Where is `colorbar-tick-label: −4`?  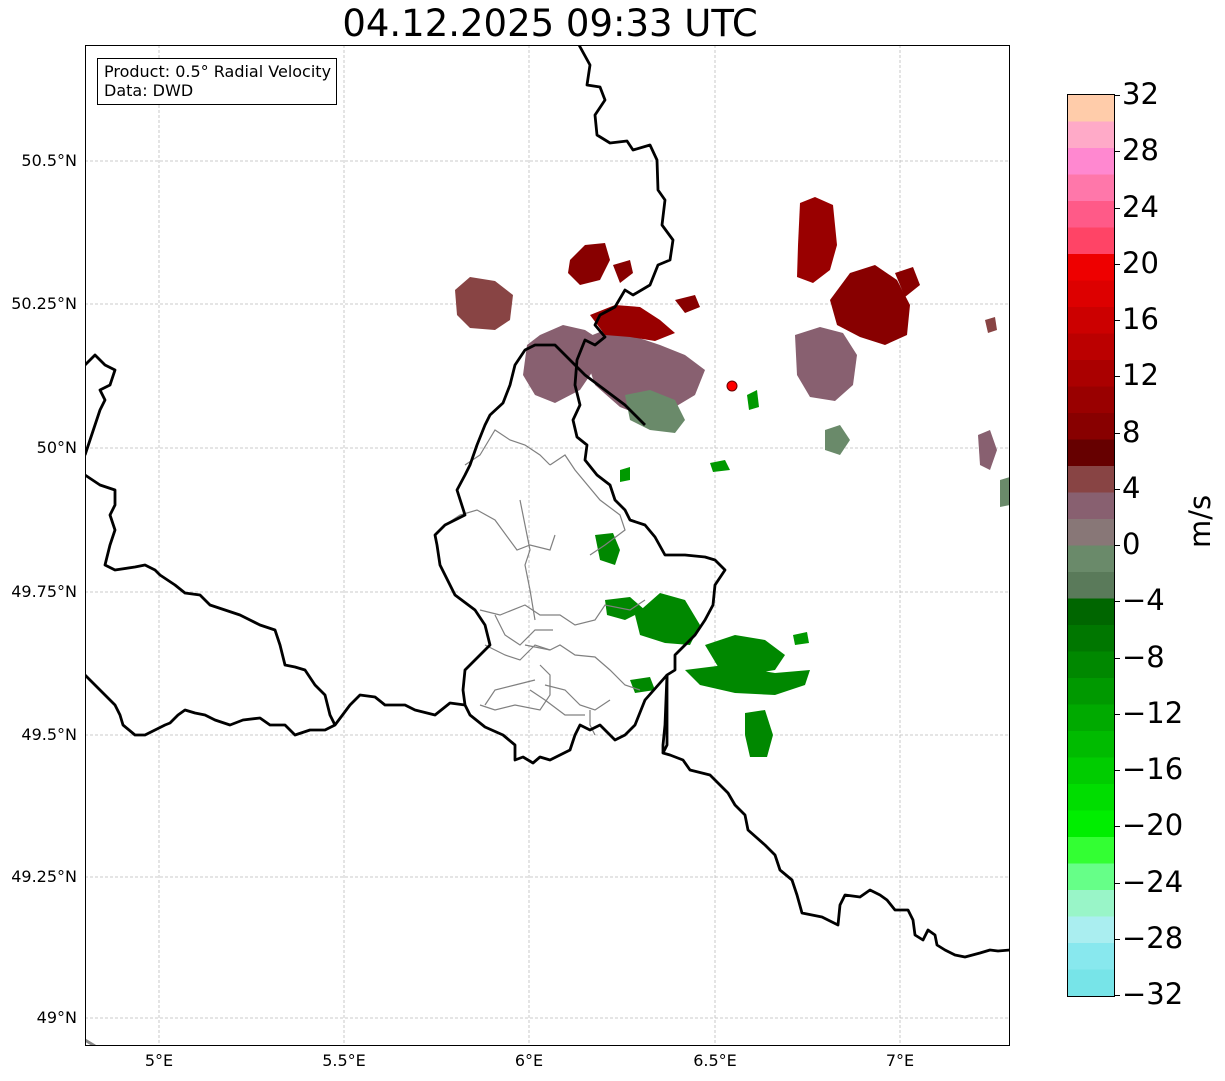
colorbar-tick-label: −4 is located at coordinates (1143, 600).